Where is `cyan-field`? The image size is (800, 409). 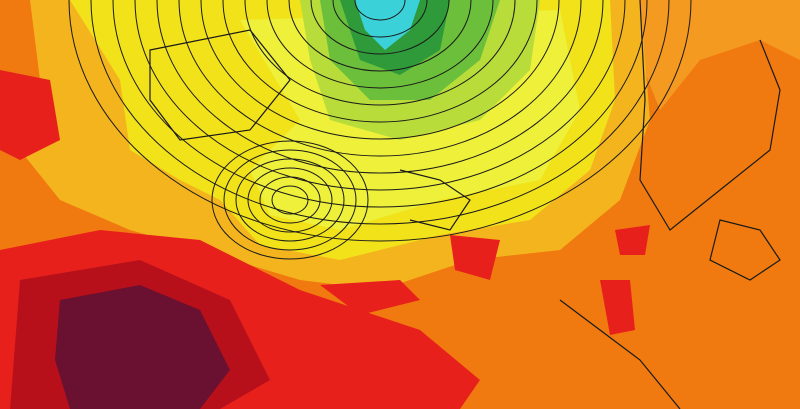 cyan-field is located at coordinates (387, 25).